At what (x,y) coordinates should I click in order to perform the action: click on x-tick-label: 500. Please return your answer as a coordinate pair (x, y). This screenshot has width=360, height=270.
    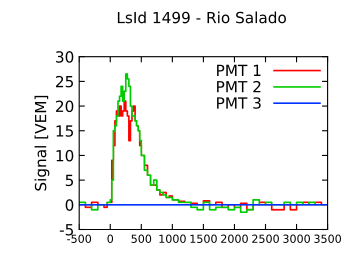
    Looking at the image, I should click on (142, 238).